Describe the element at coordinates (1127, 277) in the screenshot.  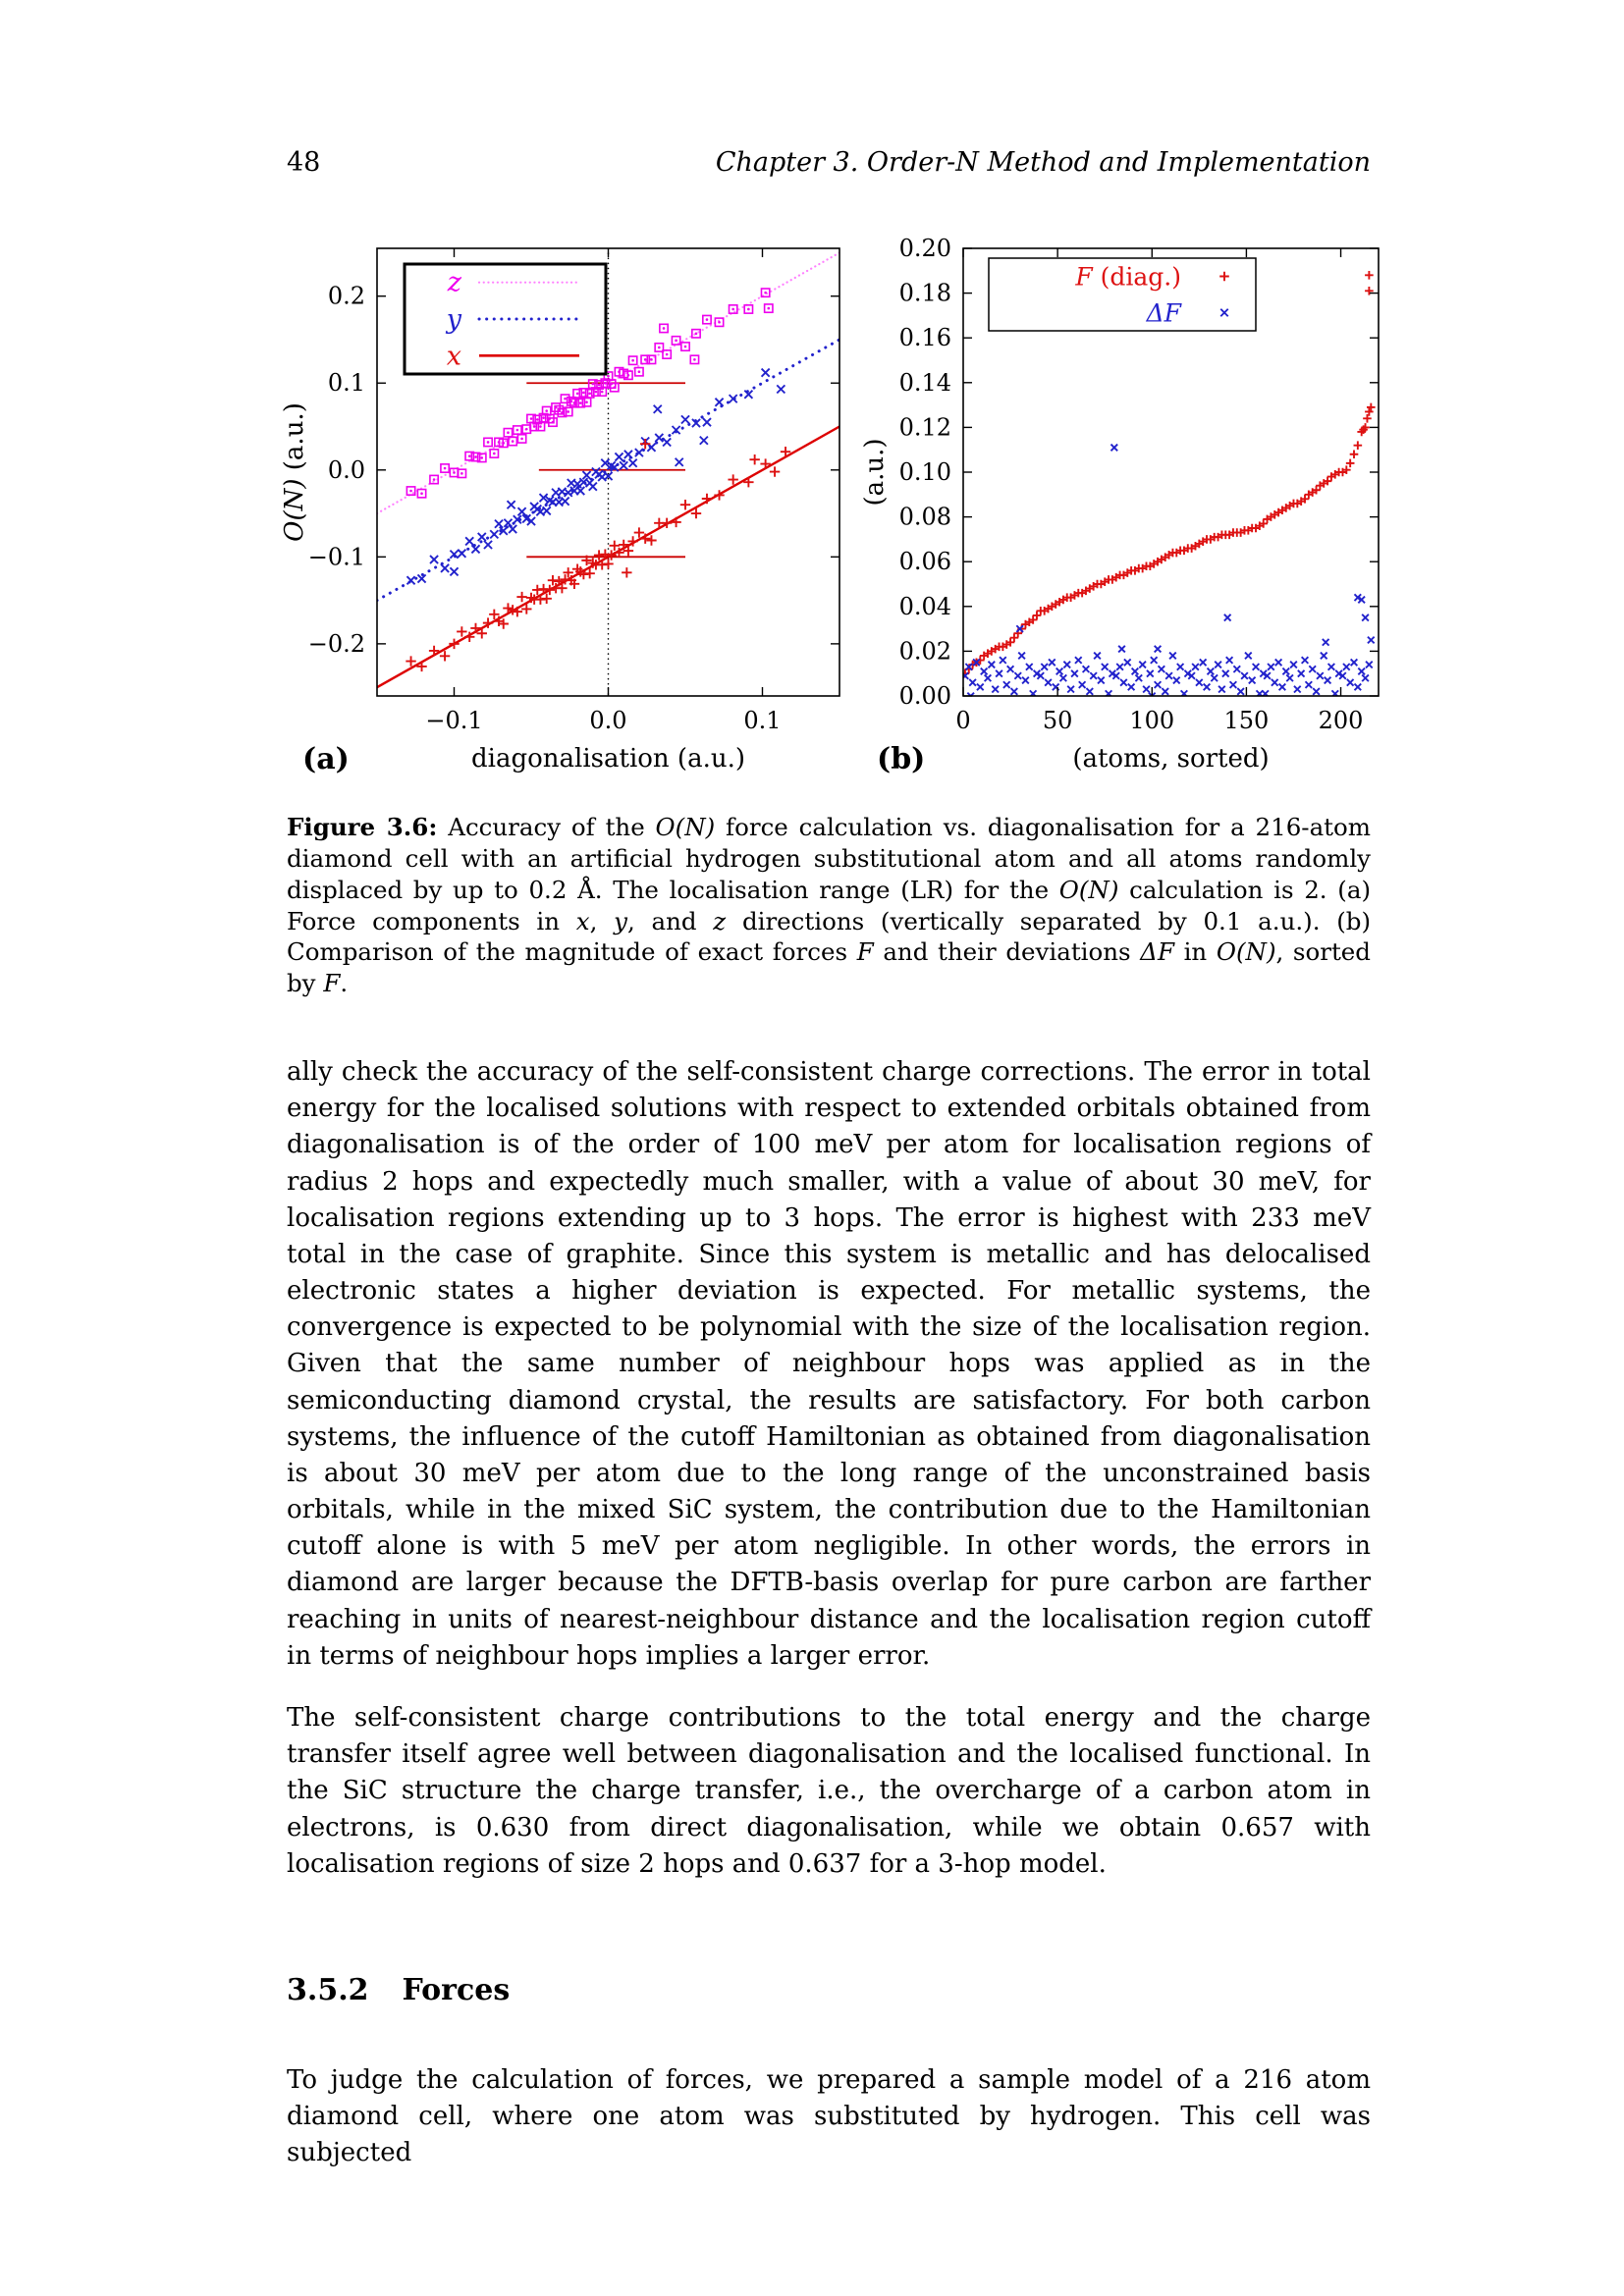
I see `svg-text: F (diag.)` at that location.